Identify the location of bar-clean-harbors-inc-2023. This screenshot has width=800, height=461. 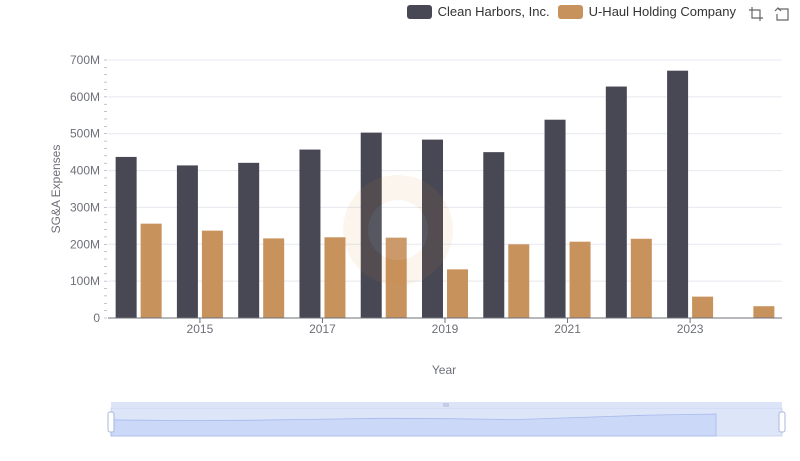
(678, 194).